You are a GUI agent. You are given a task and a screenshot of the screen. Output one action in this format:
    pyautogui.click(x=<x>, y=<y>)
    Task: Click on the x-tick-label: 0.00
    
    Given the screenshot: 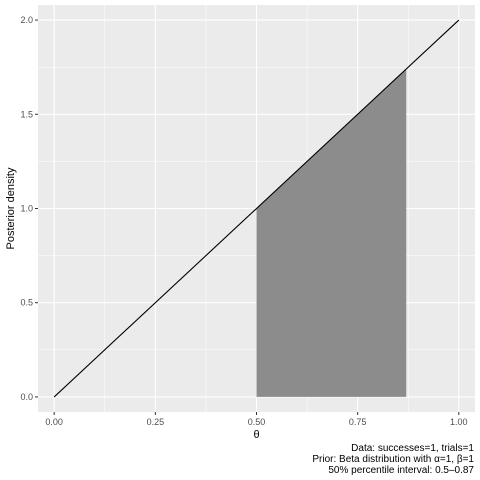 What is the action you would take?
    pyautogui.click(x=54, y=422)
    